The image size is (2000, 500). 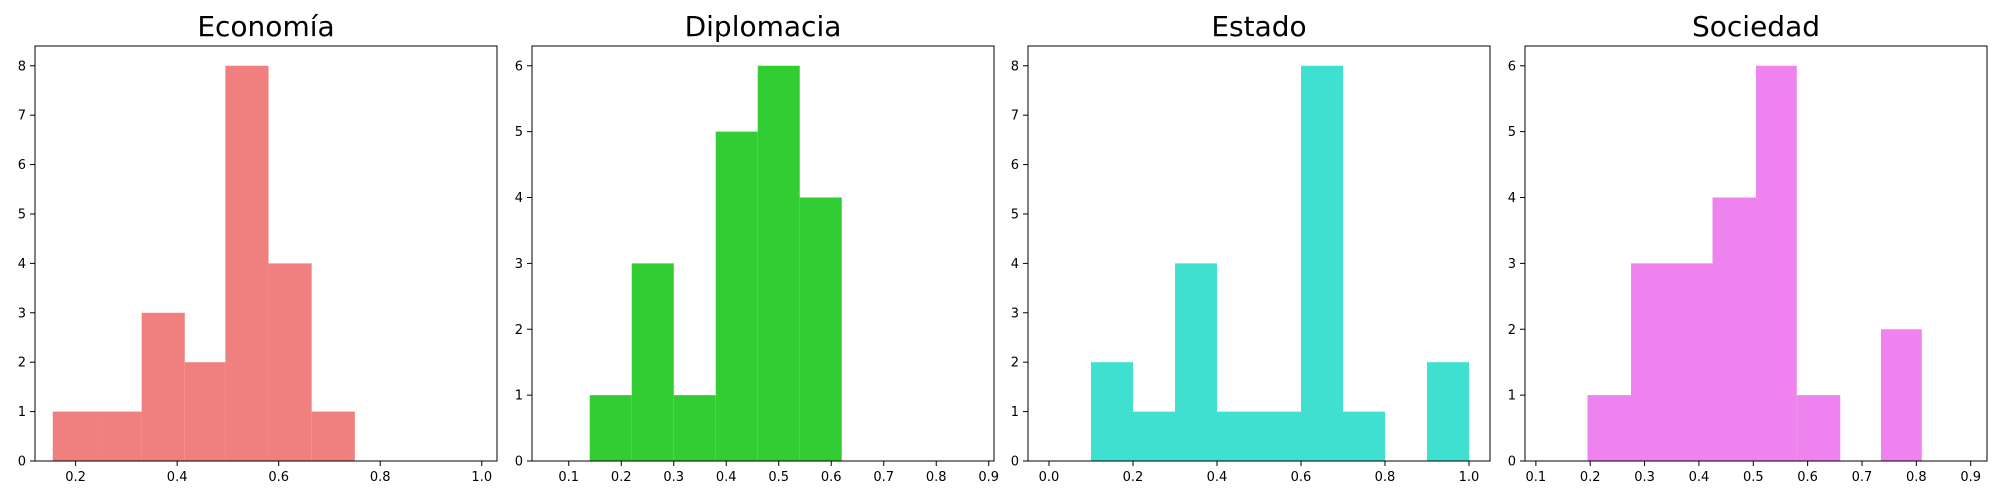 I want to click on chart-title: Sociedad, so click(x=1756, y=26).